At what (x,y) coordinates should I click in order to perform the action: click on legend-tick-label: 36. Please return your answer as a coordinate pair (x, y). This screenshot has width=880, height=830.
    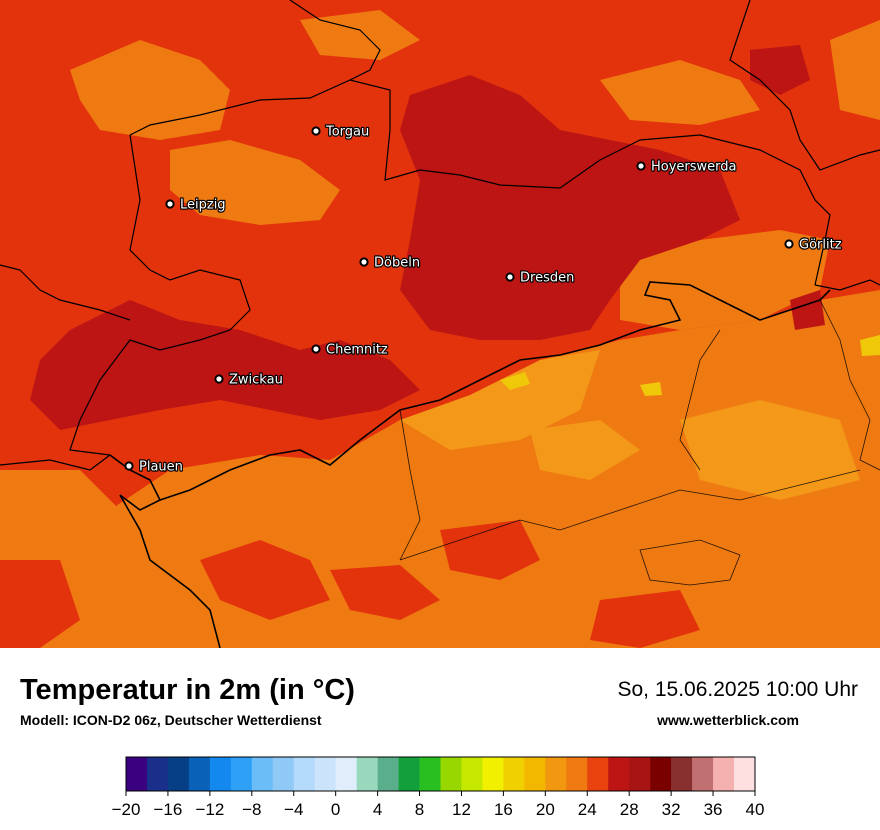
    Looking at the image, I should click on (713, 809).